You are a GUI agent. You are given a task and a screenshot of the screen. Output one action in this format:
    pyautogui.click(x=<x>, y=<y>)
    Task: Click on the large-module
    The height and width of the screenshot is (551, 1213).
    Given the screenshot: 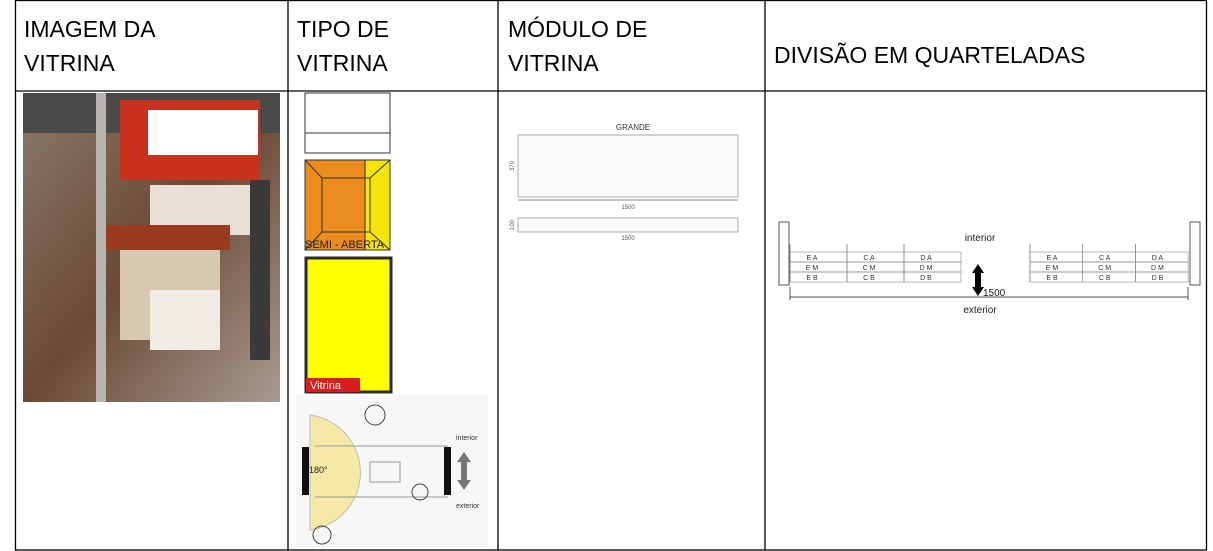 What is the action you would take?
    pyautogui.click(x=628, y=166)
    